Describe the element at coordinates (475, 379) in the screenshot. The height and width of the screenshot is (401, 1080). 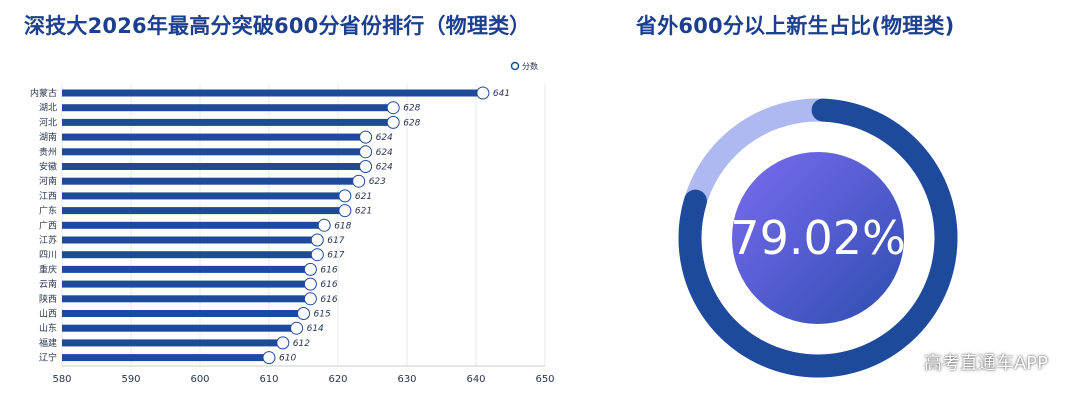
I see `x-tick-label: 640` at that location.